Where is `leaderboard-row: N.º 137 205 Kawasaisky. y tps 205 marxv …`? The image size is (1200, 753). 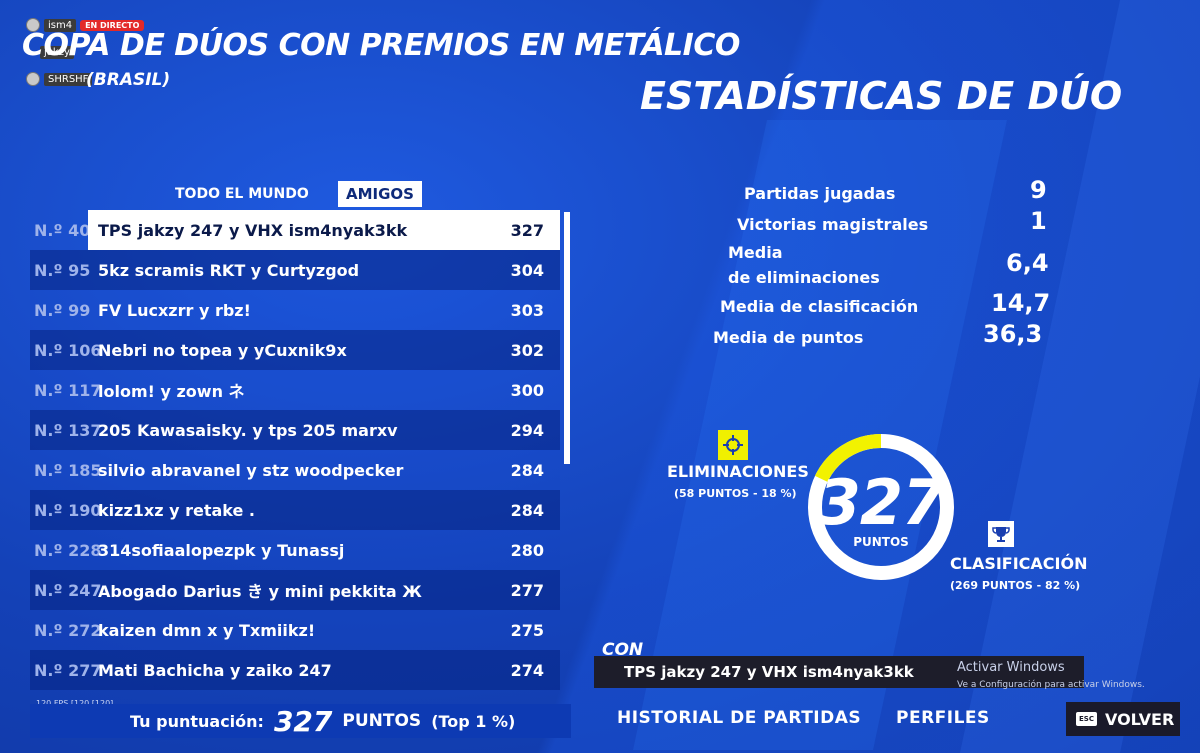
leaderboard-row: N.º 137 205 Kawasaisky. y tps 205 marxv … is located at coordinates (295, 430).